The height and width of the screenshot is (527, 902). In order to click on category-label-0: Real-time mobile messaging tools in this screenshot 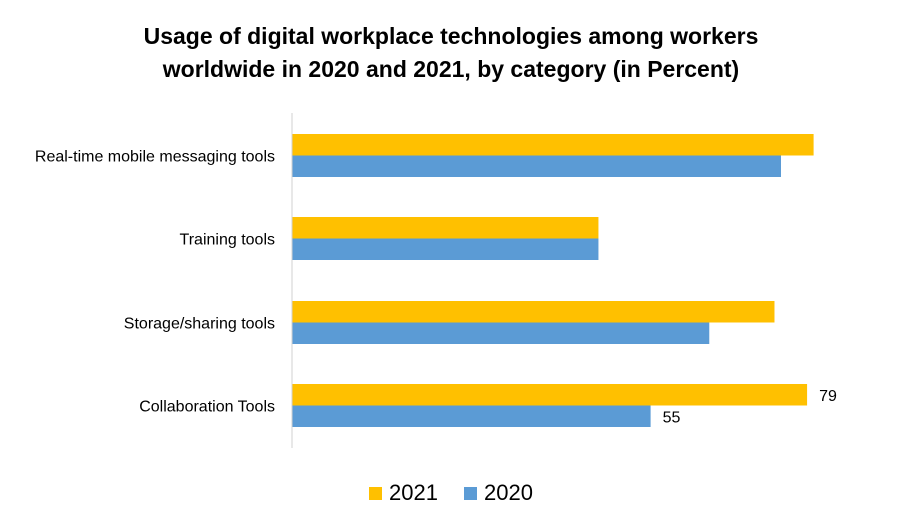, I will do `click(155, 157)`.